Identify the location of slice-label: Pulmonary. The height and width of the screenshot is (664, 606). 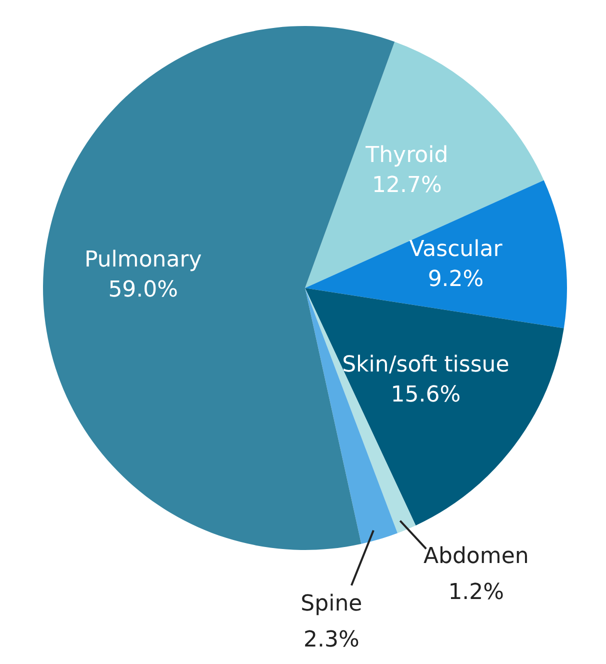
(143, 260).